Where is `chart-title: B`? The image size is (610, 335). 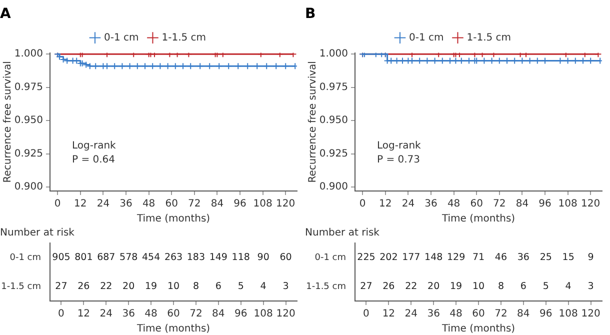 chart-title: B is located at coordinates (310, 14).